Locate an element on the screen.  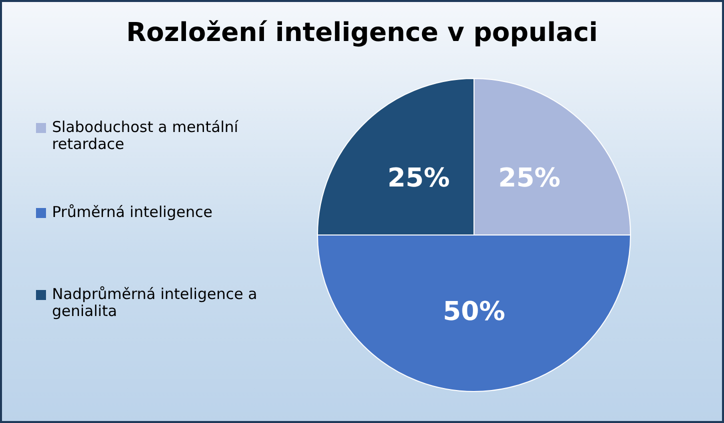
legend-label: Nadprůměrná inteligence a genialita is located at coordinates (155, 302).